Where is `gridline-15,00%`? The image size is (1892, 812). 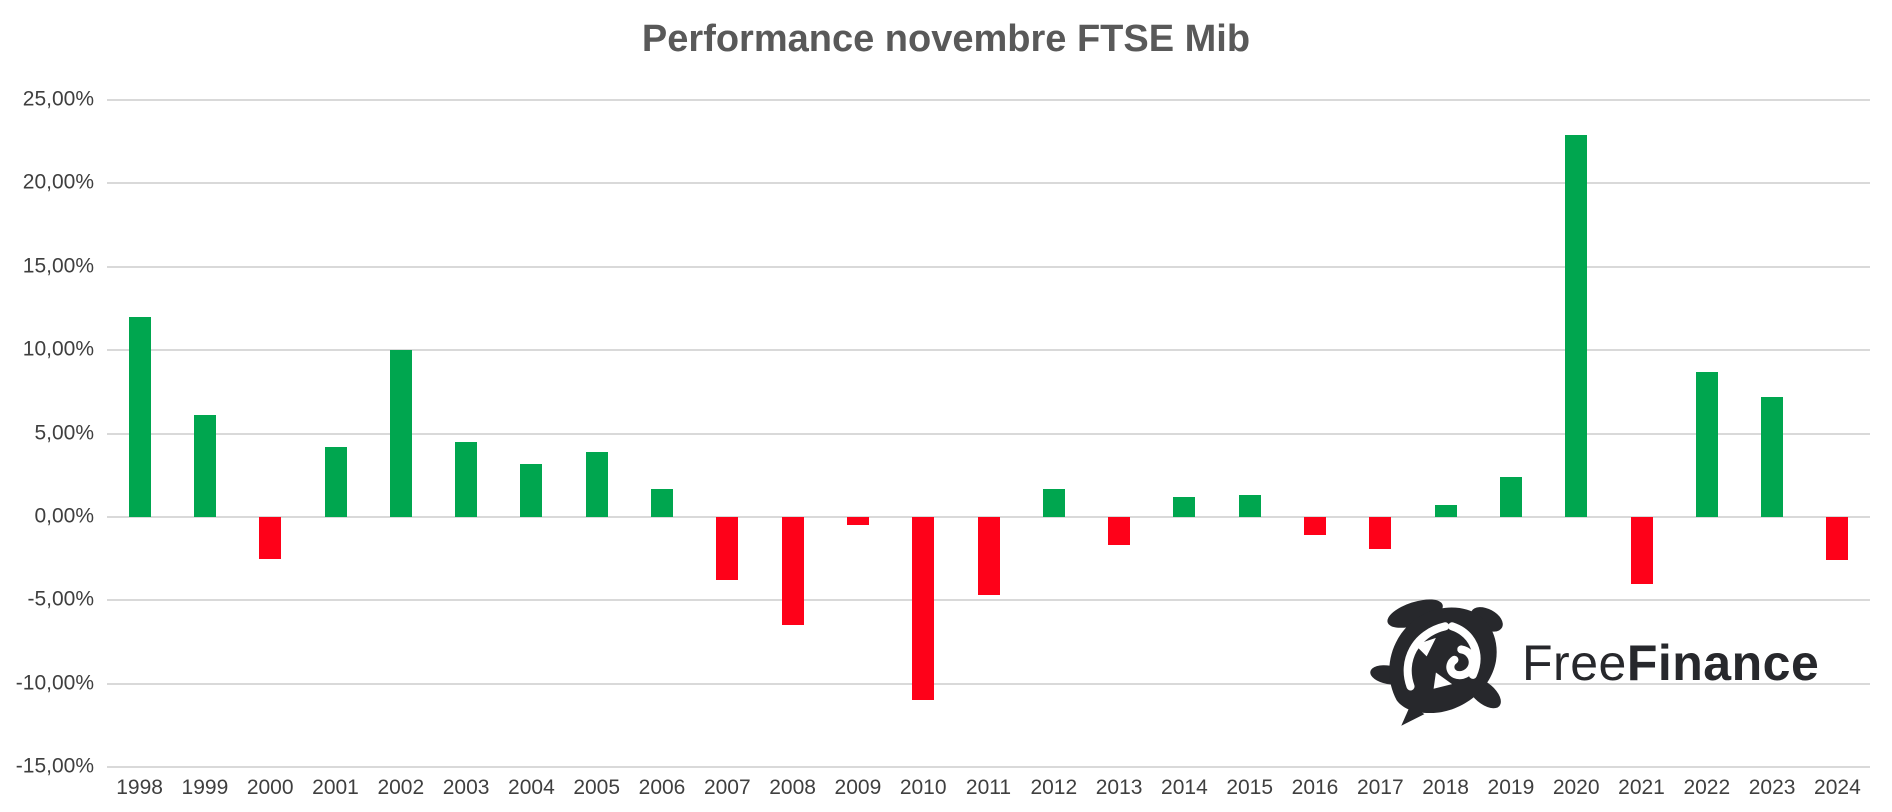
gridline-15,00% is located at coordinates (988, 266).